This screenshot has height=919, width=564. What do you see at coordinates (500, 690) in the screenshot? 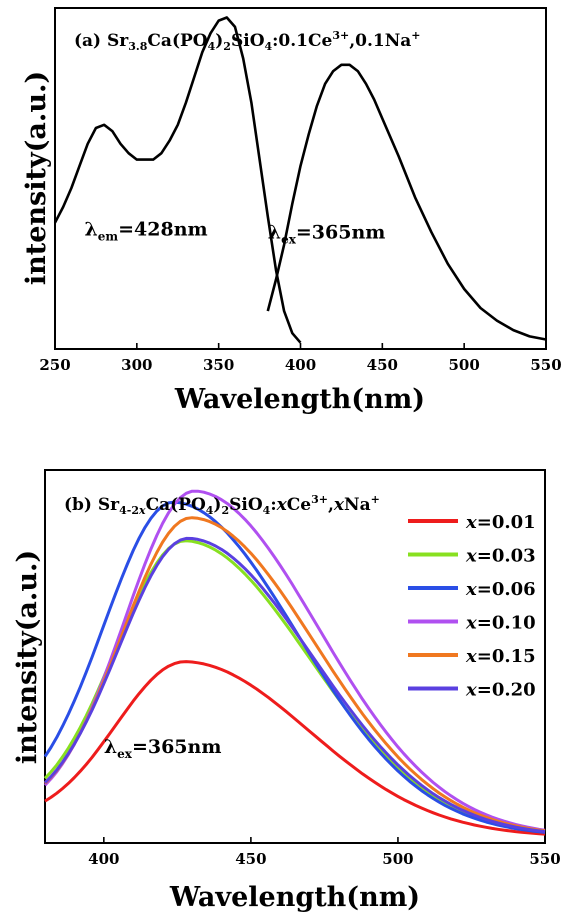
I see `legend-label: x=0.20` at bounding box center [500, 690].